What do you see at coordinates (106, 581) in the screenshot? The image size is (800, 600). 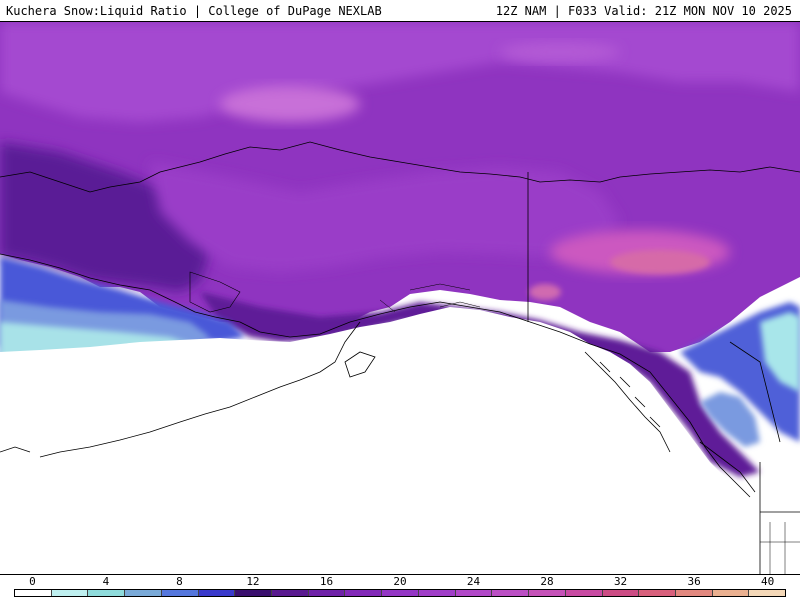 I see `legend-tick-label: 4` at bounding box center [106, 581].